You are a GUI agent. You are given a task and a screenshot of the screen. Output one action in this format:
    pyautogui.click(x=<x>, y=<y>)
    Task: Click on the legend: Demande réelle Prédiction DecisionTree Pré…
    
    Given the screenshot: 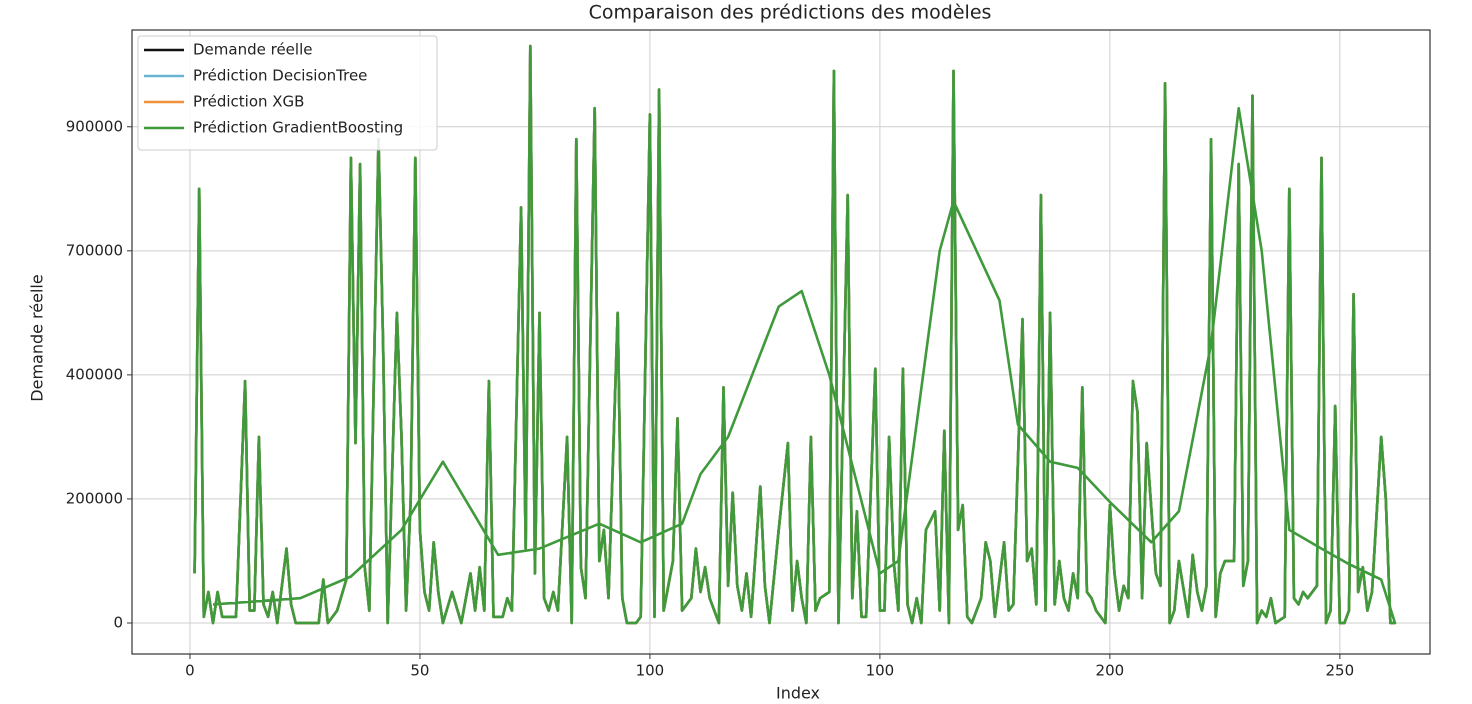 What is the action you would take?
    pyautogui.click(x=287, y=93)
    